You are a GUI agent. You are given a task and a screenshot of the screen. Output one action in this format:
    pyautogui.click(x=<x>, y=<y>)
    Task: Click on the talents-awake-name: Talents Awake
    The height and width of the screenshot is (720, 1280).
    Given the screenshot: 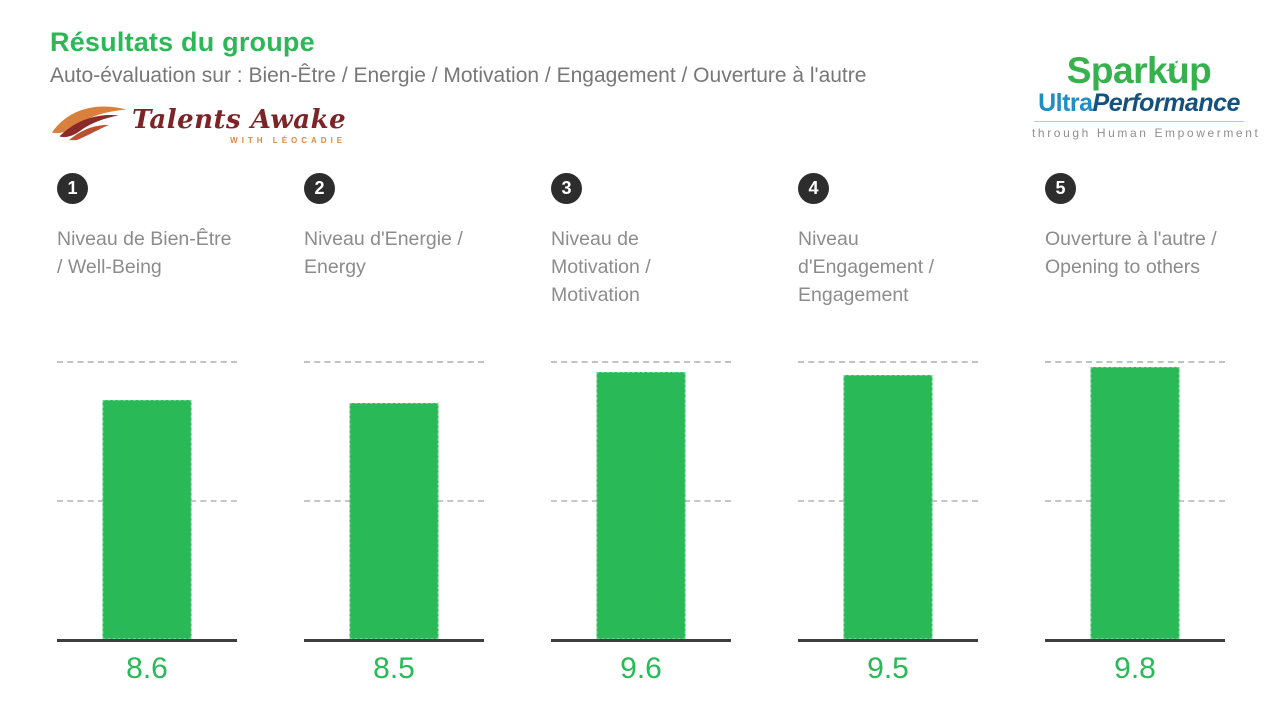 What is the action you would take?
    pyautogui.click(x=239, y=119)
    